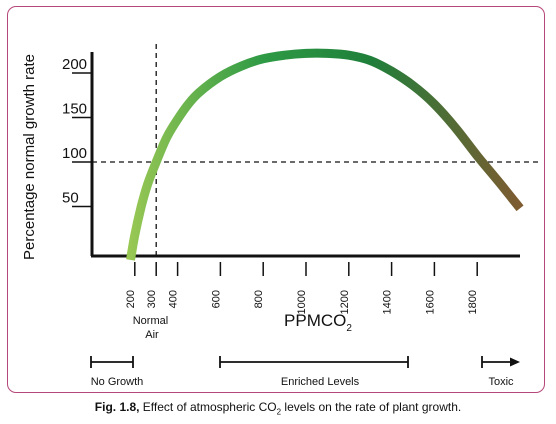  I want to click on x-tick-label: 300, so click(152, 299).